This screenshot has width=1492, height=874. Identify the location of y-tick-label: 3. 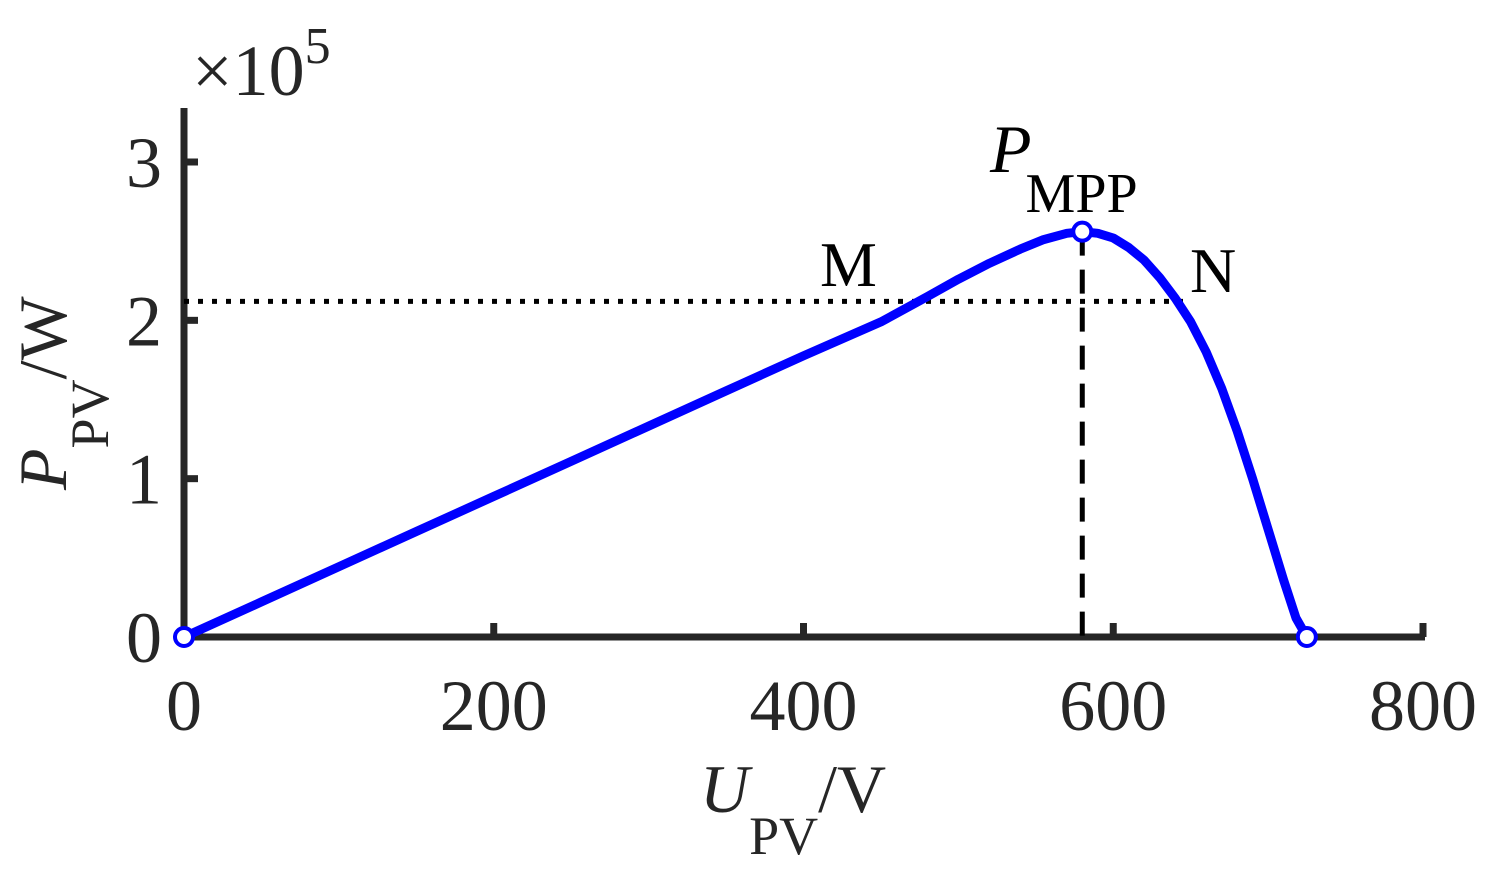
(144, 163).